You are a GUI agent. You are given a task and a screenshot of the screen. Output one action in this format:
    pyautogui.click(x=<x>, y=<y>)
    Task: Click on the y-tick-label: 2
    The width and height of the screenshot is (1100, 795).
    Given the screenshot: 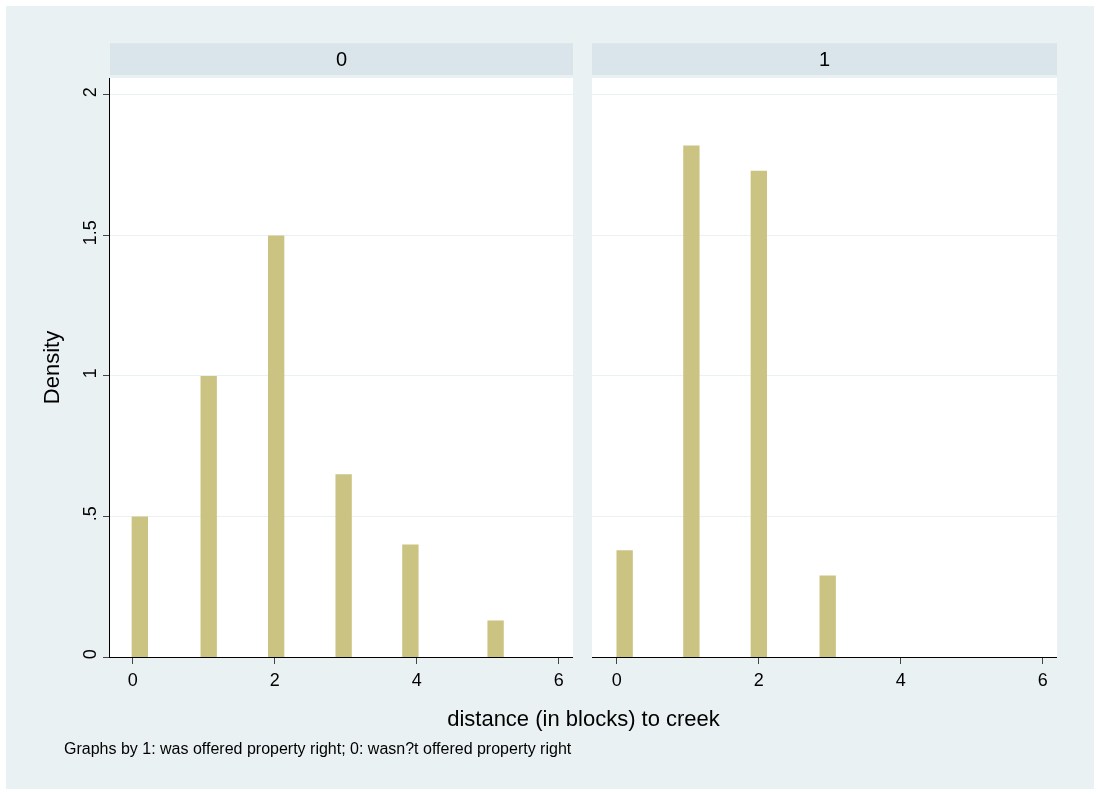 What is the action you would take?
    pyautogui.click(x=89, y=92)
    